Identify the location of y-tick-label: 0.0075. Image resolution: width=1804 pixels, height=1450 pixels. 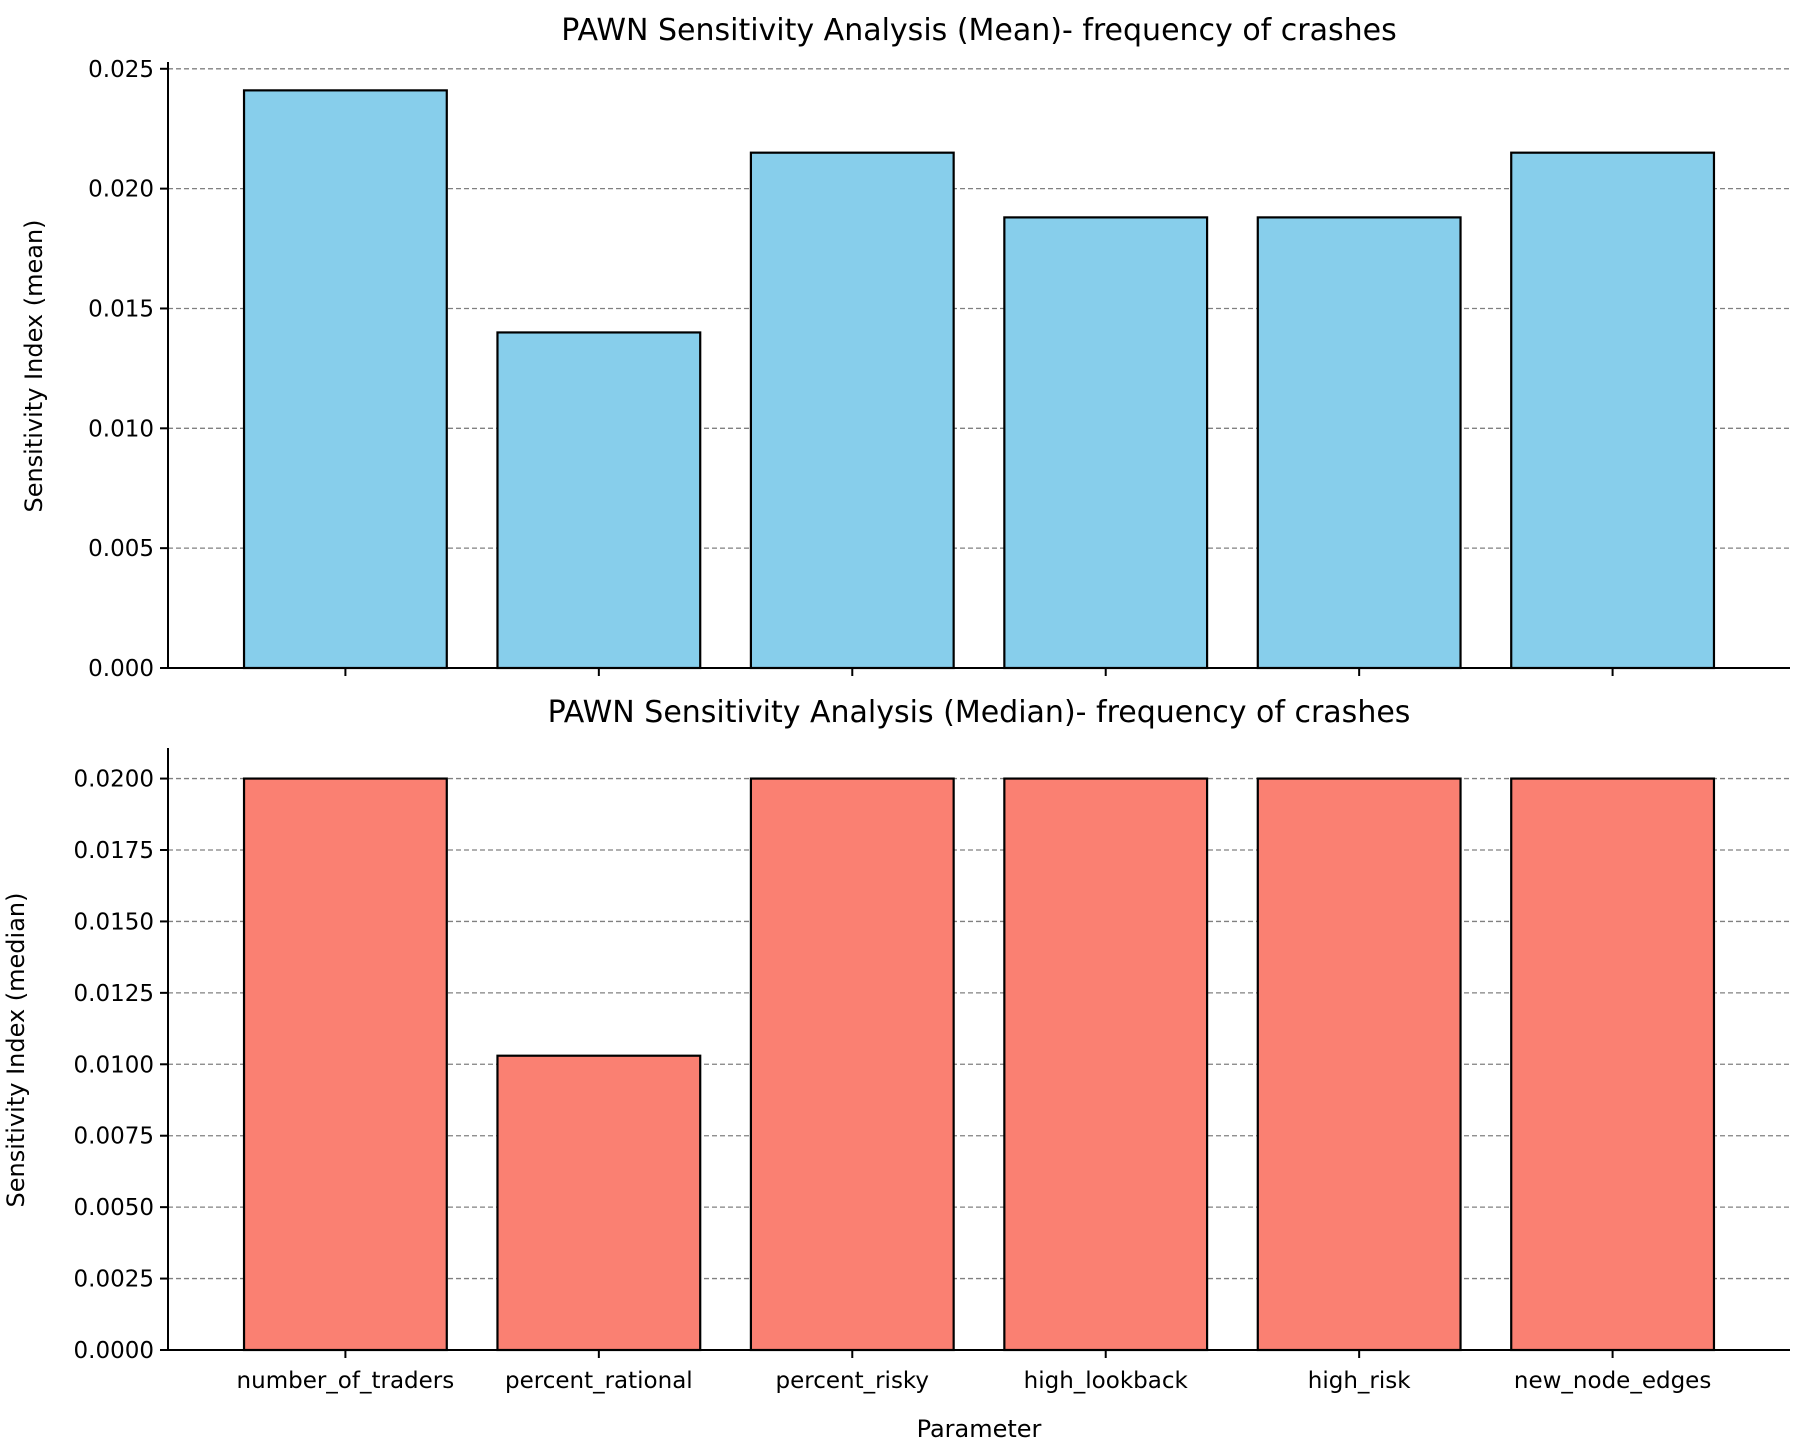
(114, 1137).